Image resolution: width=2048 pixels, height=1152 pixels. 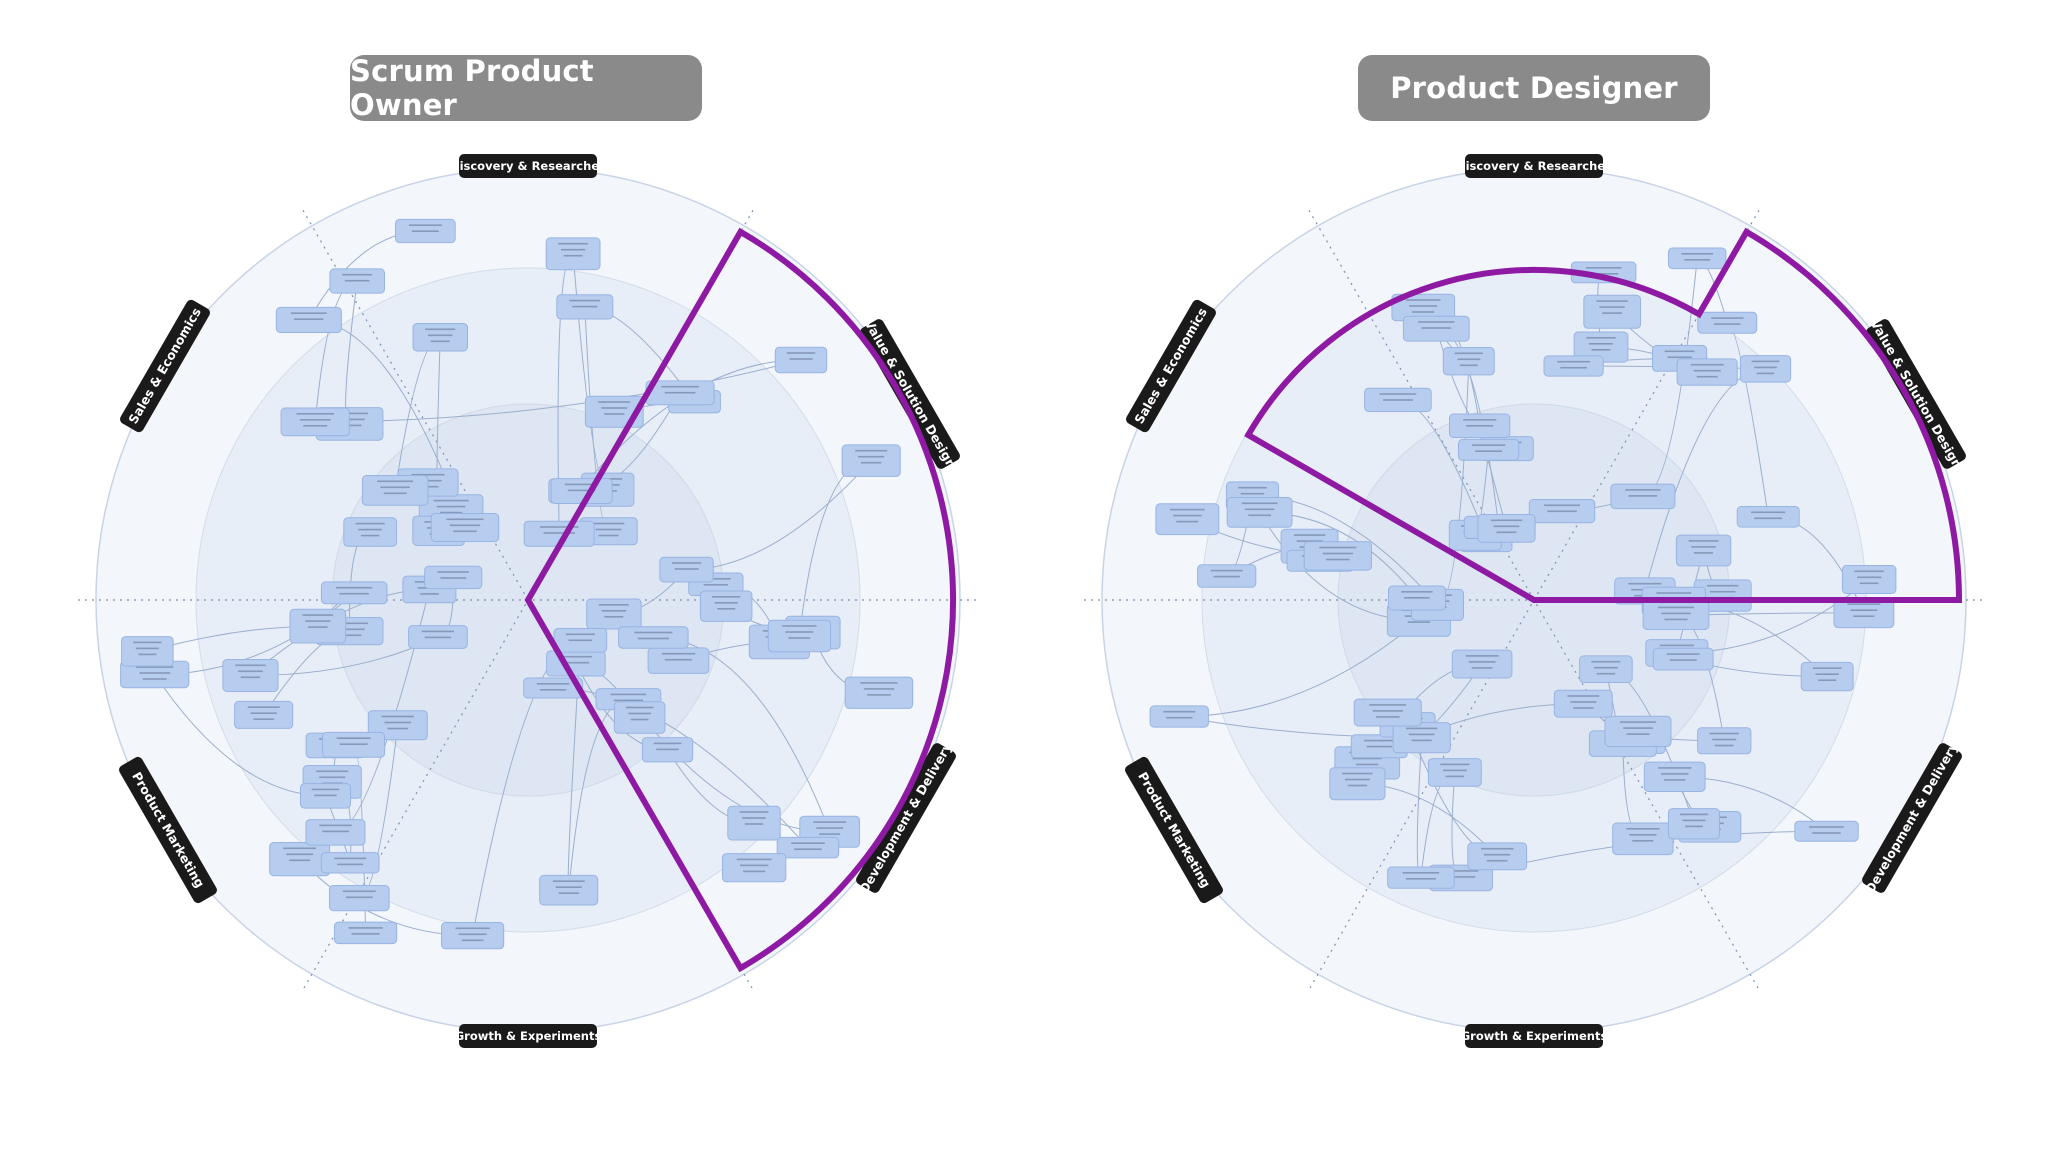 What do you see at coordinates (1534, 1036) in the screenshot?
I see `sector-label-text: Growth & Experiments` at bounding box center [1534, 1036].